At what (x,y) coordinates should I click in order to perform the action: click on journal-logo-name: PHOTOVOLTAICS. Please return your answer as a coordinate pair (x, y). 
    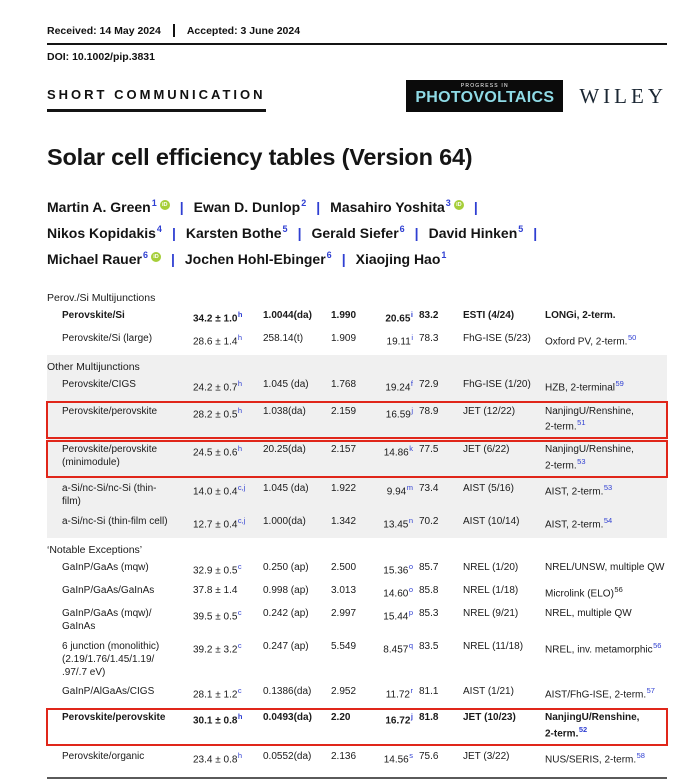
    Looking at the image, I should click on (485, 97).